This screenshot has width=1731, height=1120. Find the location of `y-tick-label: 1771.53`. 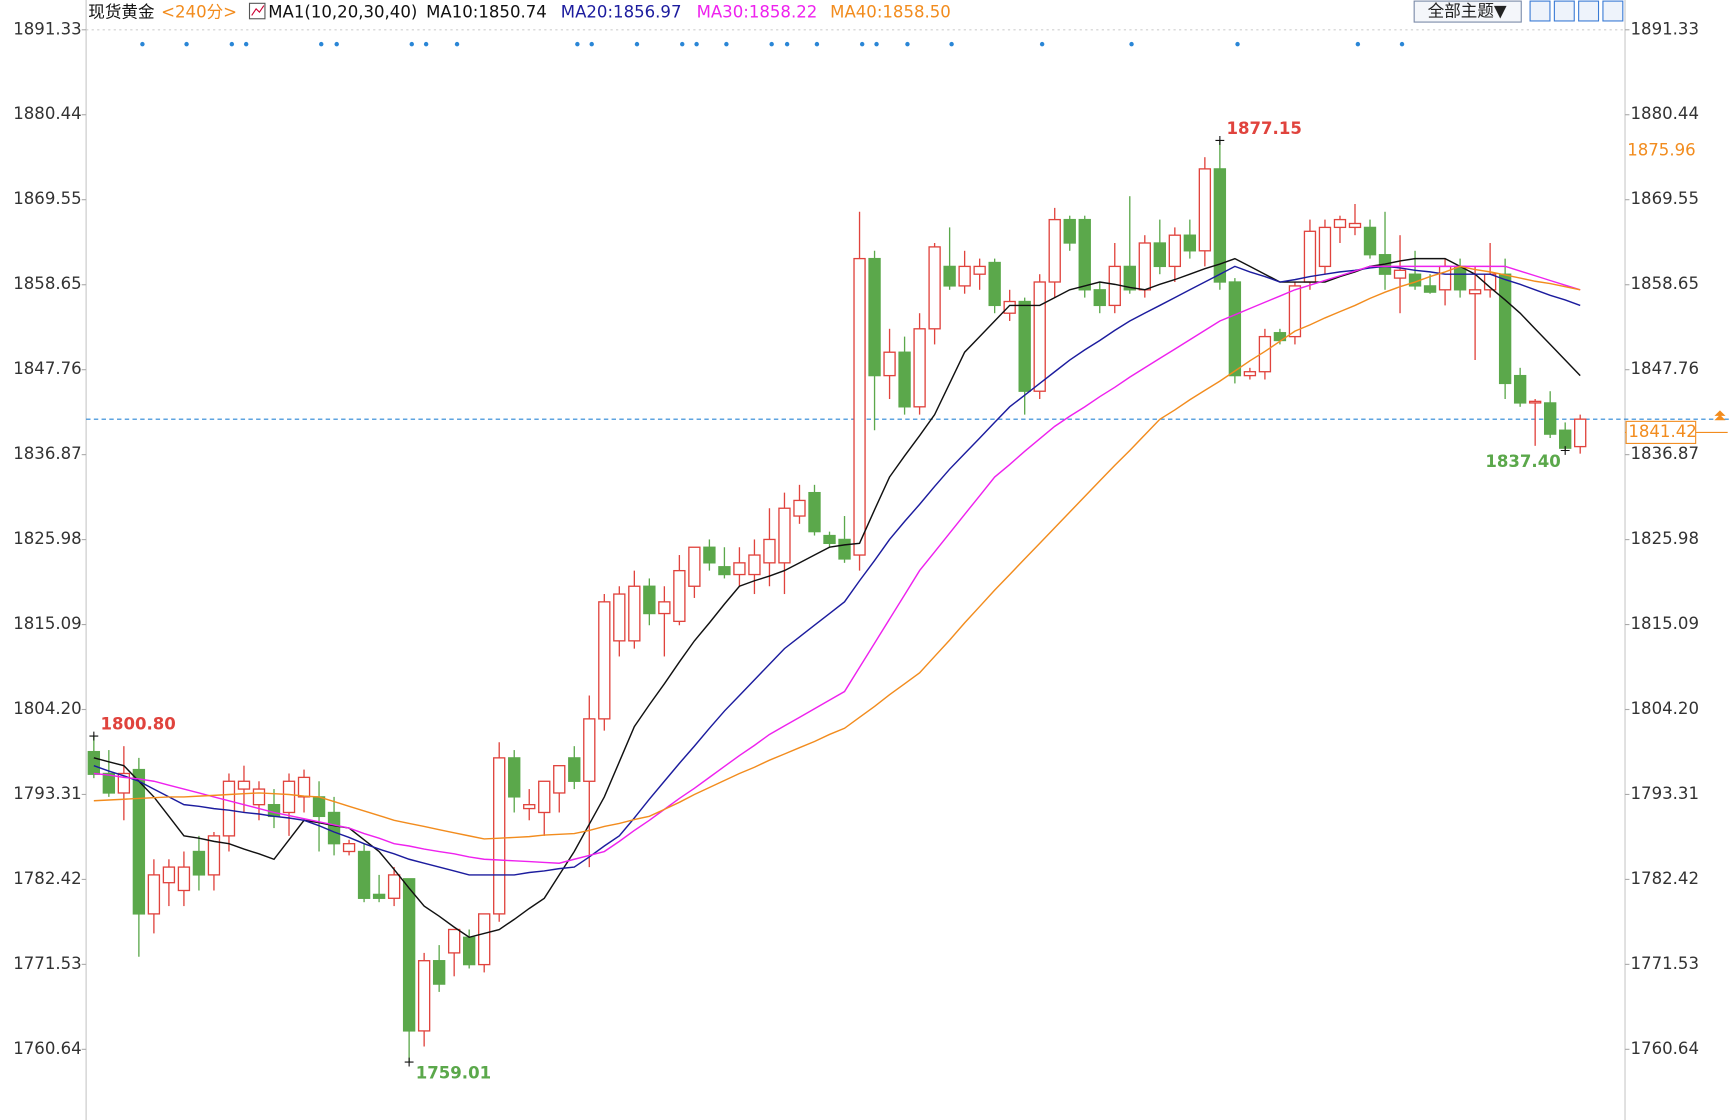

y-tick-label: 1771.53 is located at coordinates (47, 963).